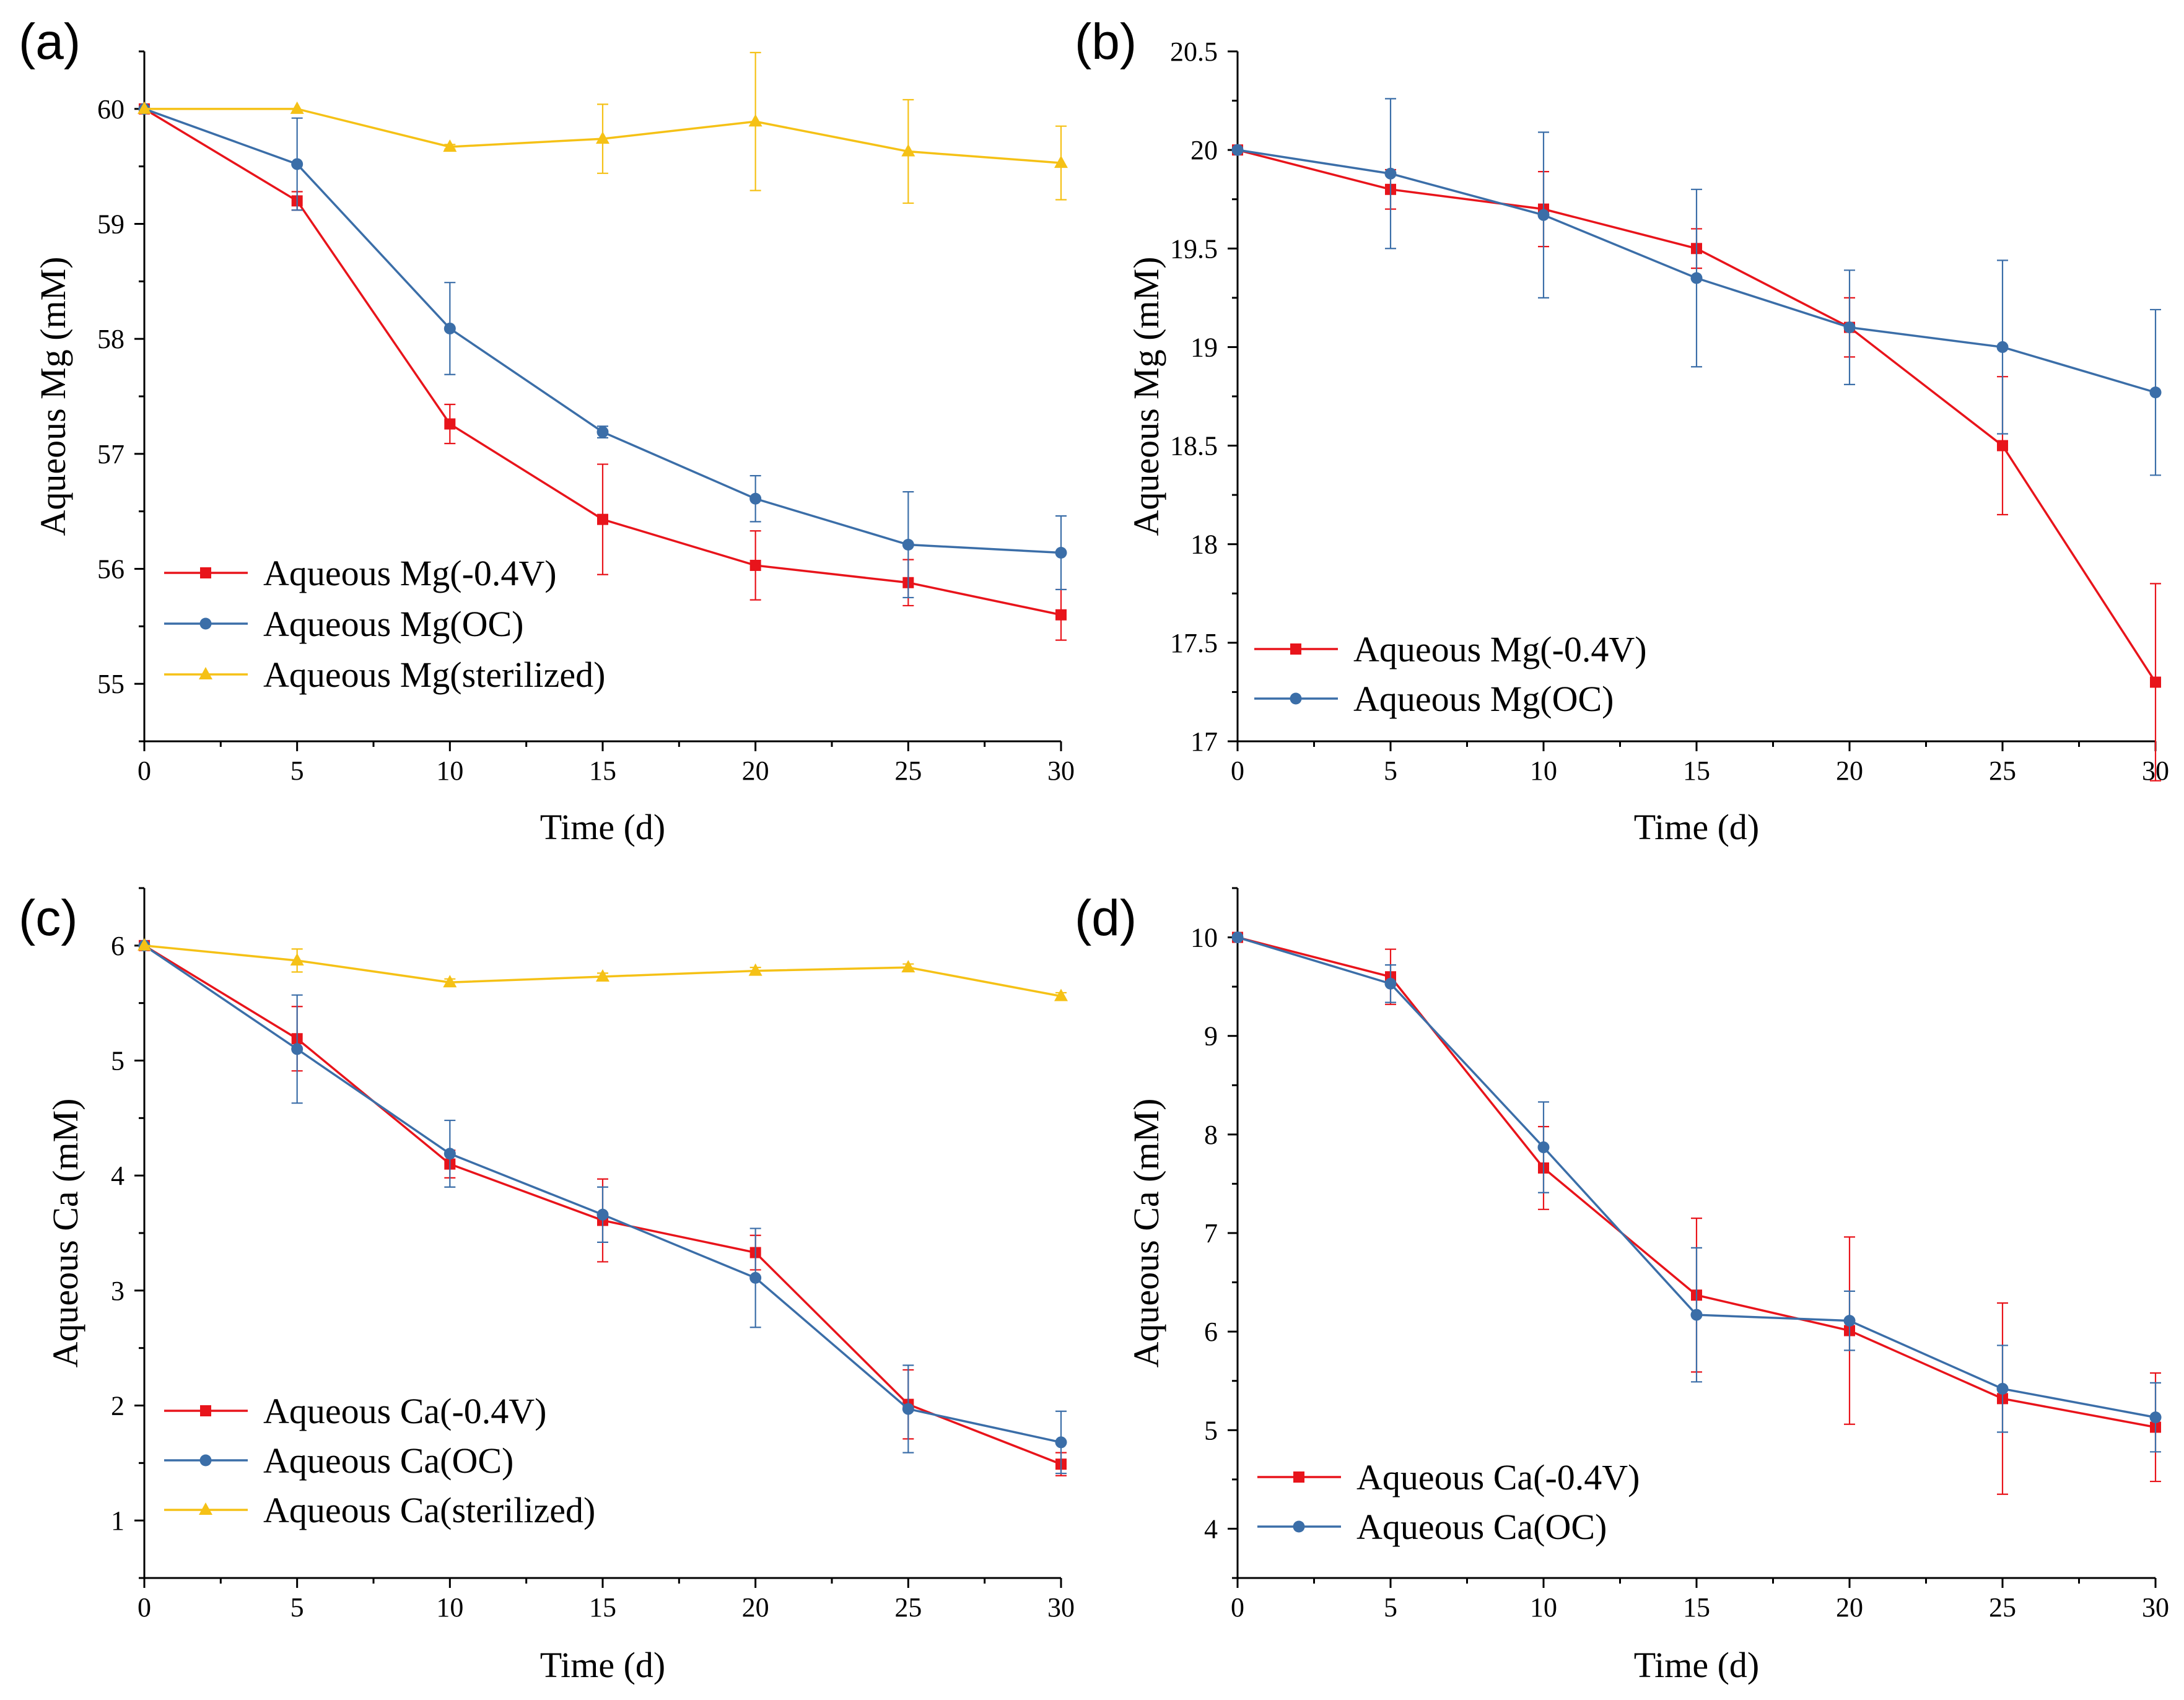  I want to click on series-Aqueous Ca(sterilized), so click(603, 969).